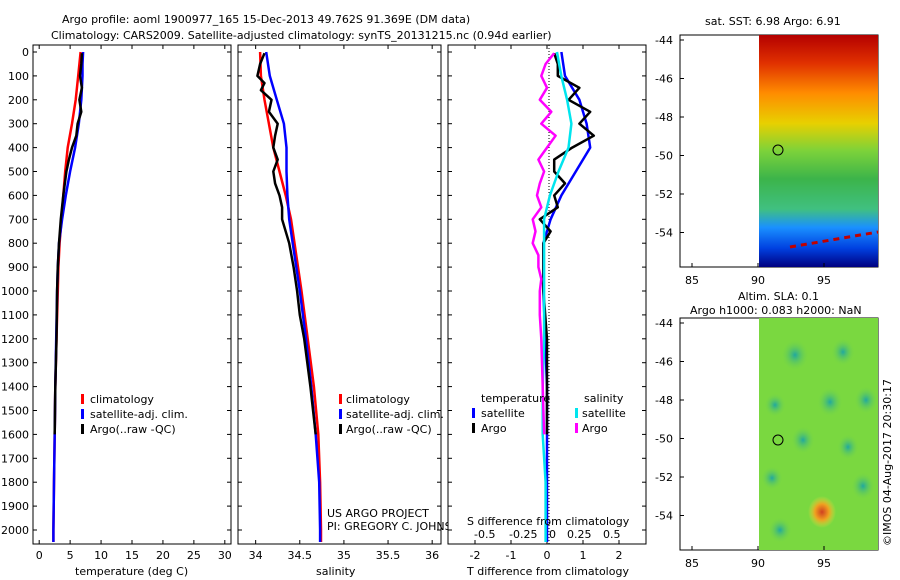 The width and height of the screenshot is (900, 580). I want to click on depth-tick-label: 400, so click(18, 148).